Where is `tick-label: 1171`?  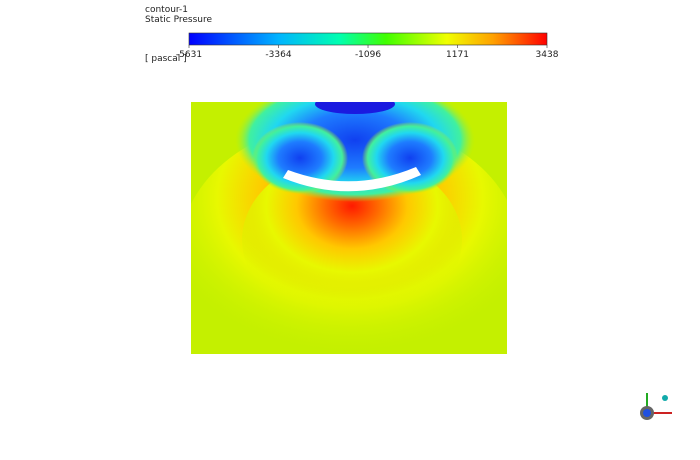 tick-label: 1171 is located at coordinates (457, 55).